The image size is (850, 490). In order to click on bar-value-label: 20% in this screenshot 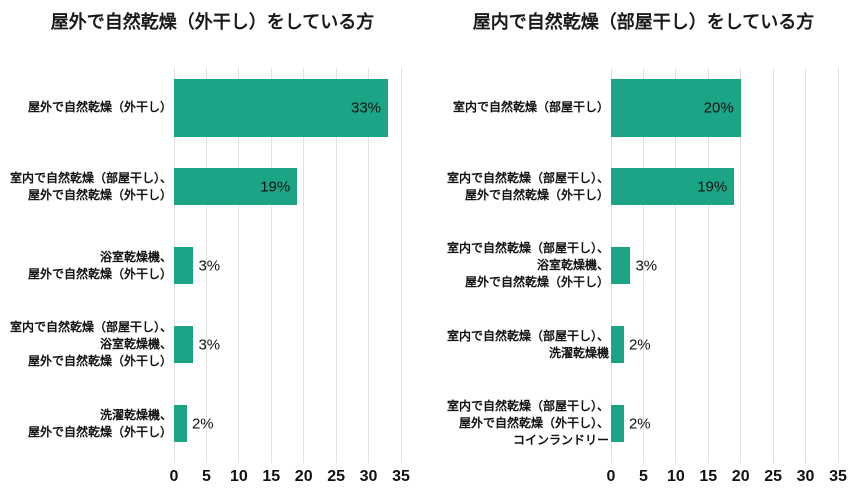, I will do `click(718, 107)`.